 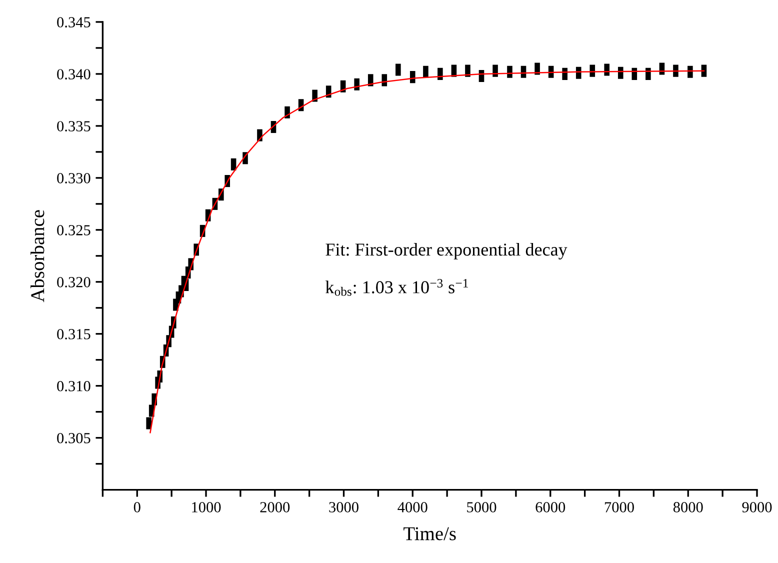 What do you see at coordinates (73, 282) in the screenshot?
I see `y-tick-label: 0.320` at bounding box center [73, 282].